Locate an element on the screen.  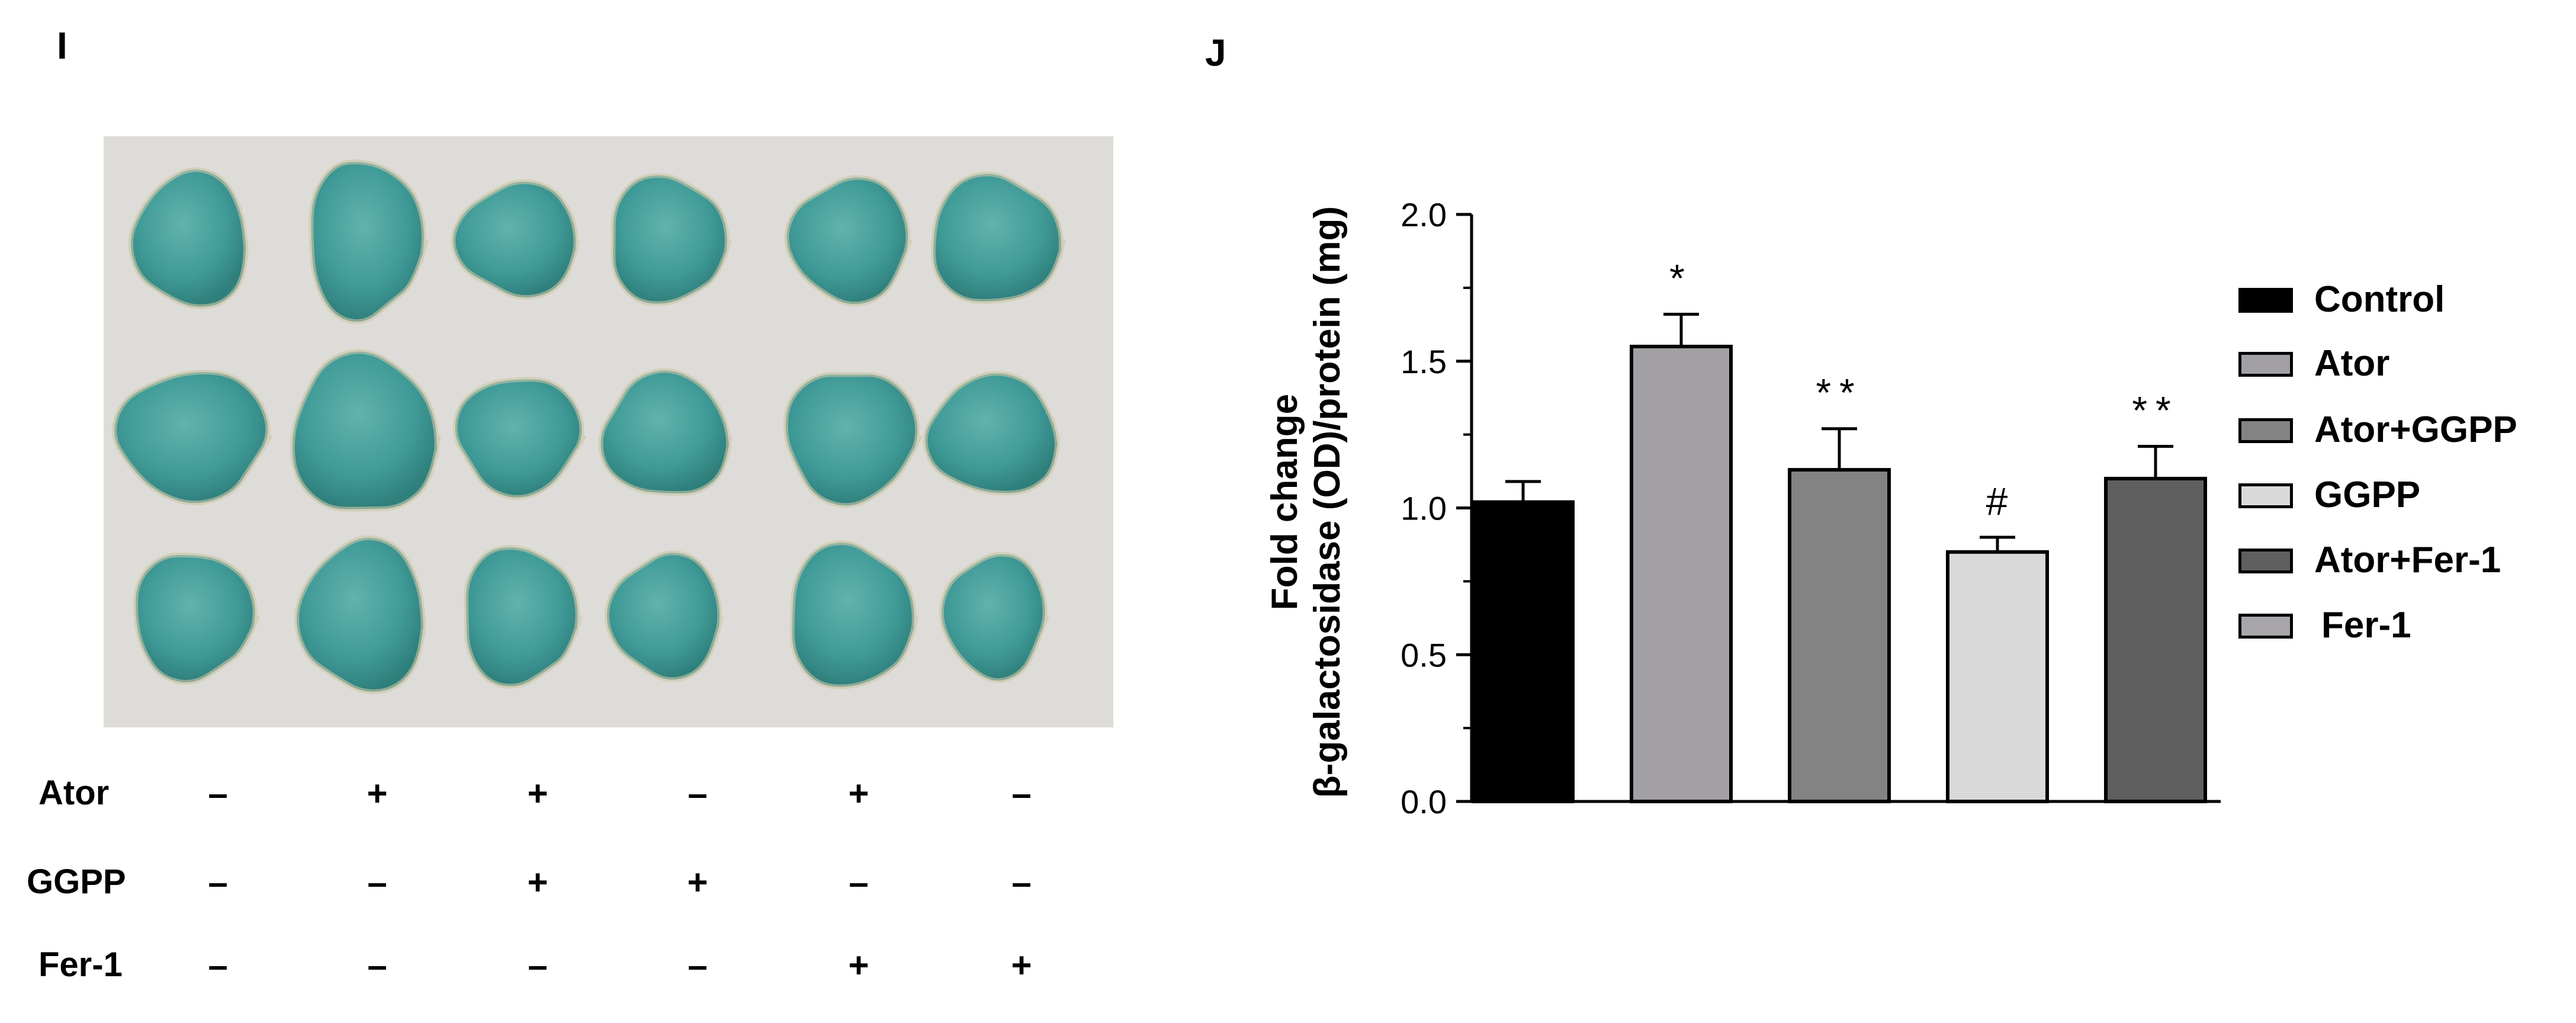
y-tick-label: 0.5 is located at coordinates (1424, 655).